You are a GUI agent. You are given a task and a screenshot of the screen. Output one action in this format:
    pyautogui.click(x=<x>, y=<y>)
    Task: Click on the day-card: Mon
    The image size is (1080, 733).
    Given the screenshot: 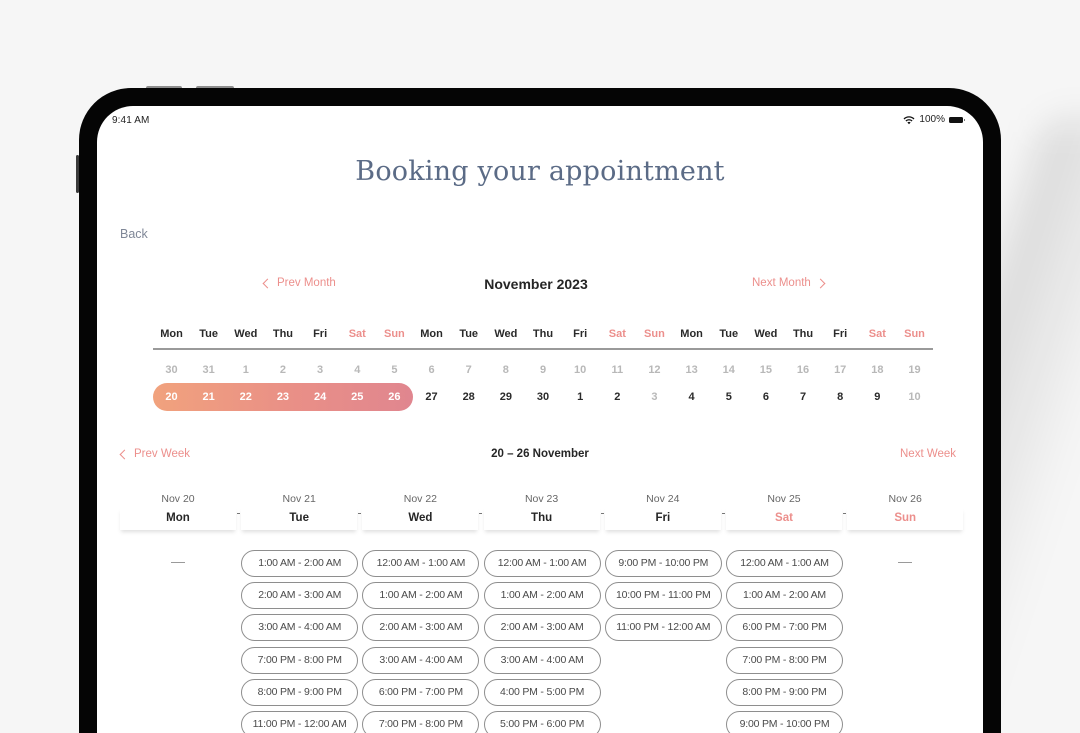 What is the action you would take?
    pyautogui.click(x=178, y=519)
    